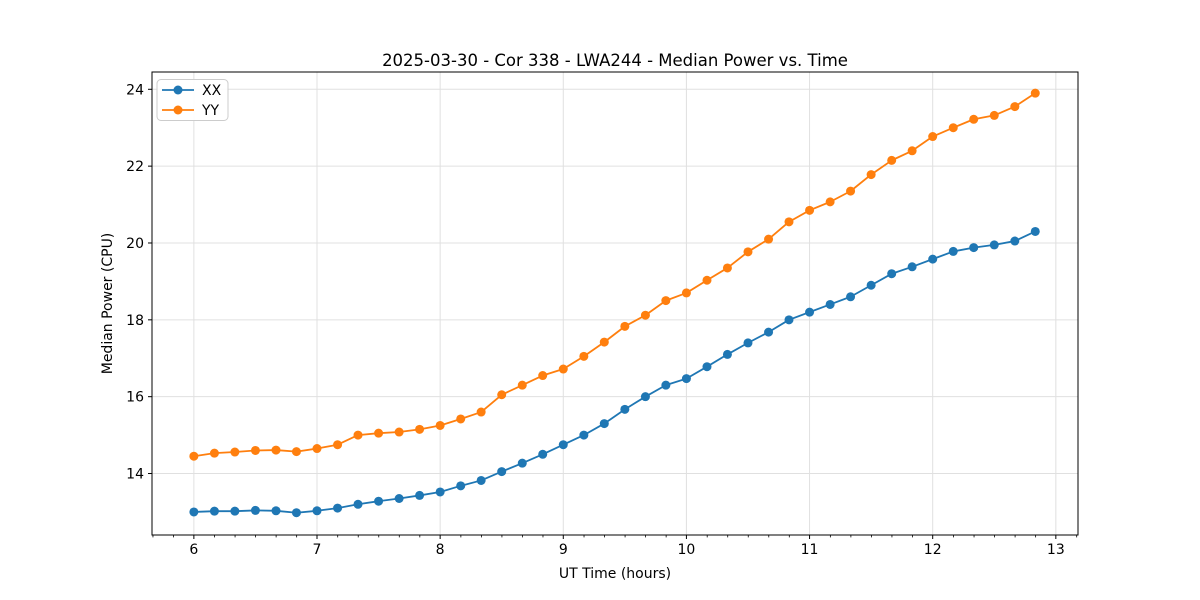 This screenshot has width=1200, height=600. What do you see at coordinates (135, 321) in the screenshot?
I see `y-tick-label: 18` at bounding box center [135, 321].